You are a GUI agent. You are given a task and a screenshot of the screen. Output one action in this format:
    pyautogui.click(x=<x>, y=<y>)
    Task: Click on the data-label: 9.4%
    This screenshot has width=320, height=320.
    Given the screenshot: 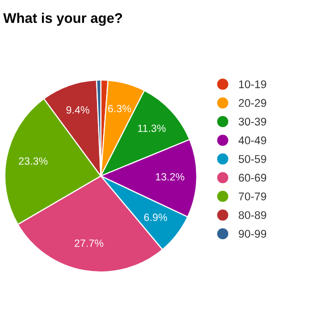 What is the action you would take?
    pyautogui.click(x=78, y=110)
    